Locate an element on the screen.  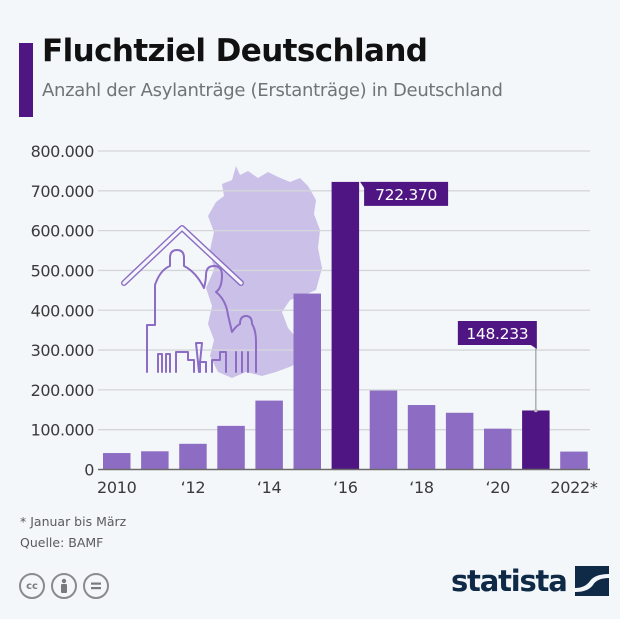
bar-2022 is located at coordinates (574, 460).